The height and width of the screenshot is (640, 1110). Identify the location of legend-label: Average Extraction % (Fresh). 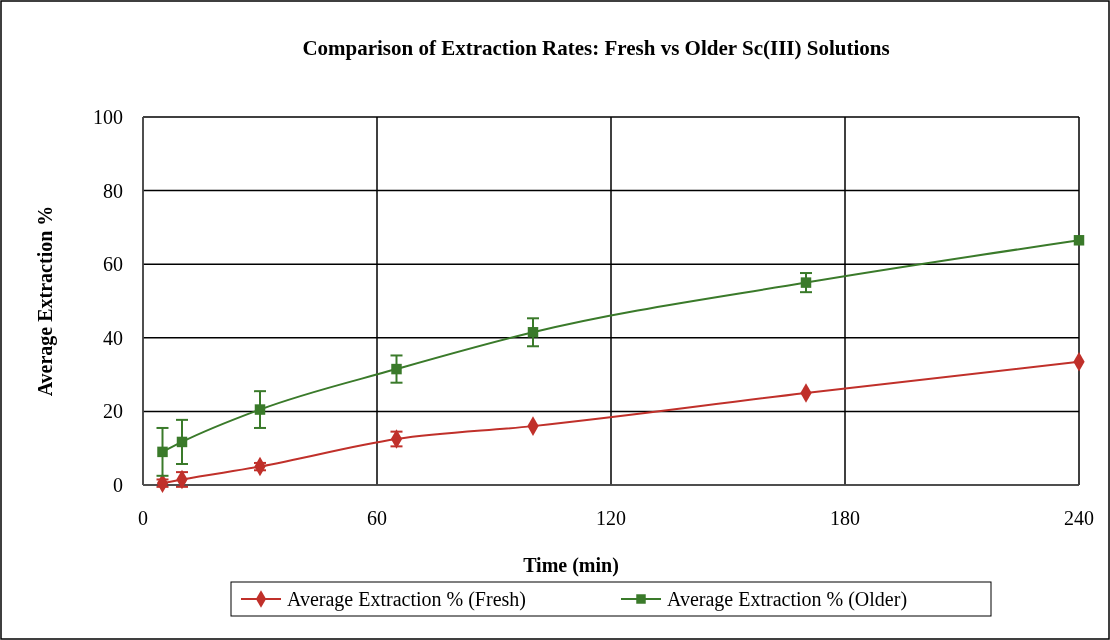
(406, 599).